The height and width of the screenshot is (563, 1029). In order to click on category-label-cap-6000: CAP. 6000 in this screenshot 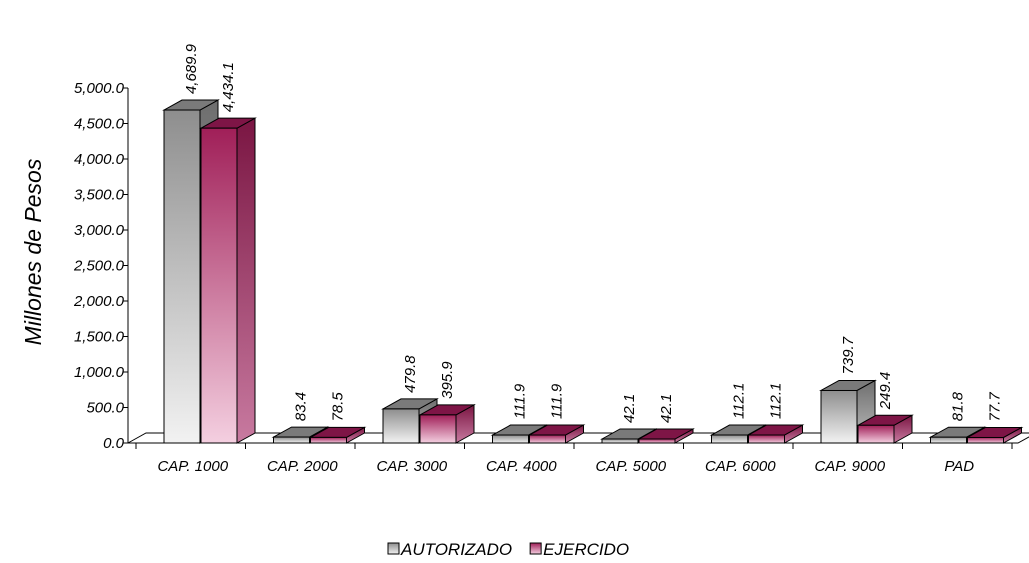, I will do `click(740, 466)`.